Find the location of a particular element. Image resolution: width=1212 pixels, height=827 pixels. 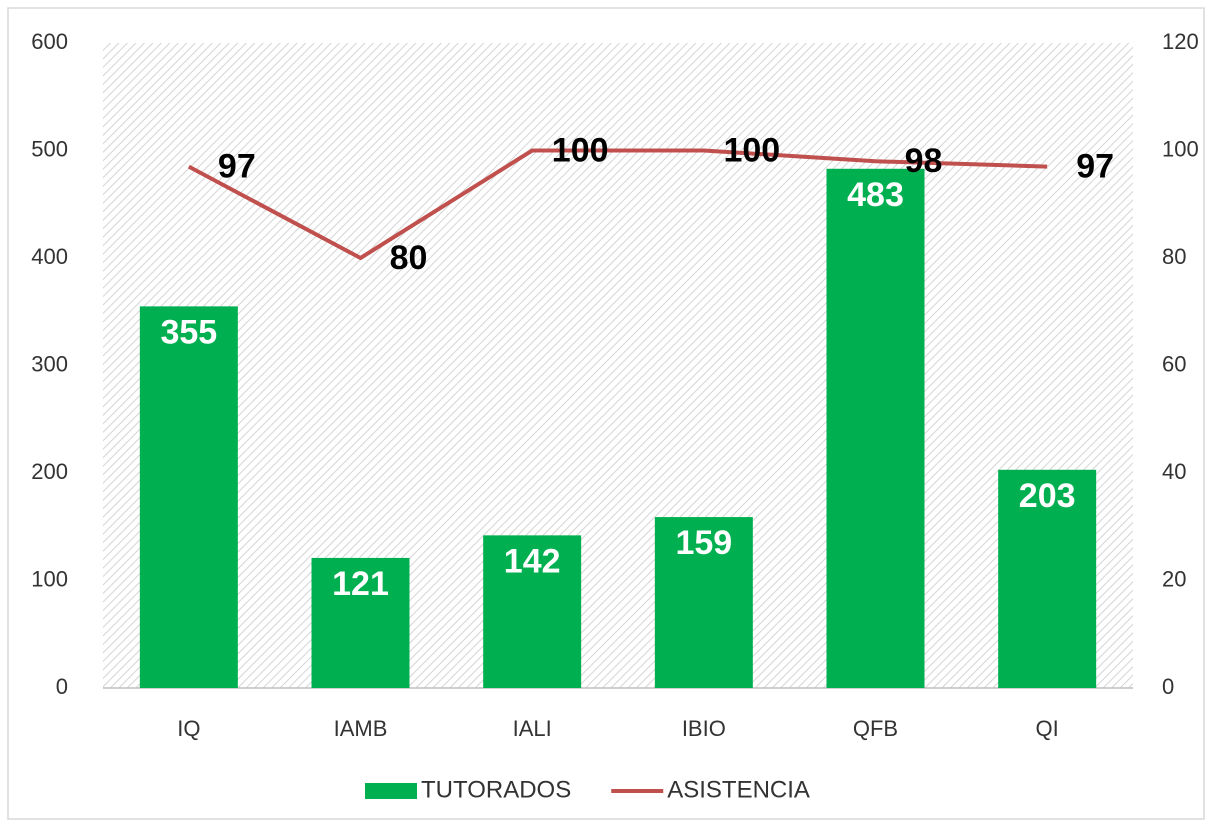

x-tick-label: IALI is located at coordinates (532, 728).